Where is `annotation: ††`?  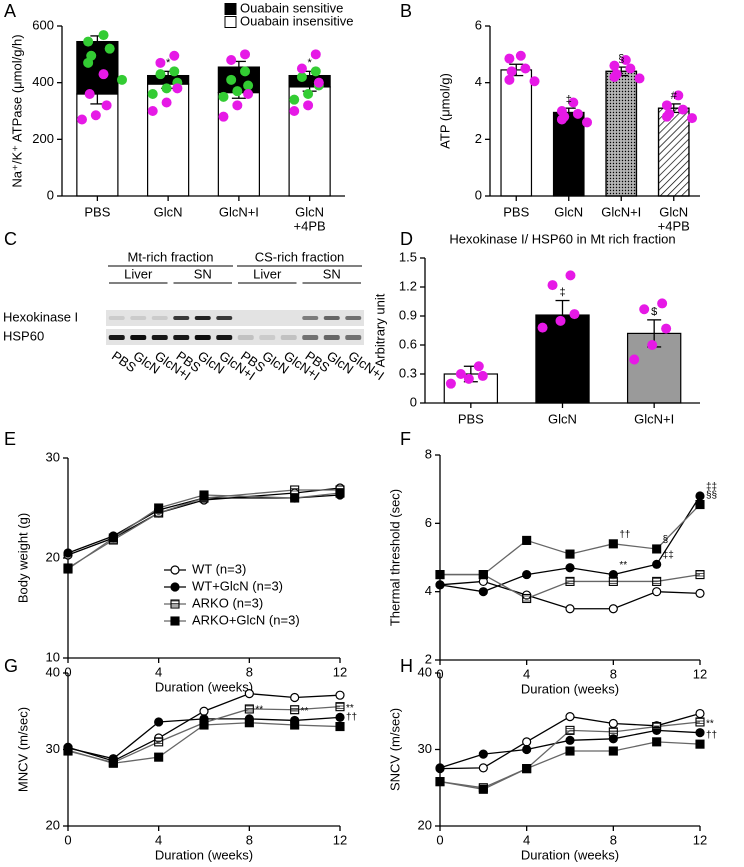 annotation: †† is located at coordinates (711, 735).